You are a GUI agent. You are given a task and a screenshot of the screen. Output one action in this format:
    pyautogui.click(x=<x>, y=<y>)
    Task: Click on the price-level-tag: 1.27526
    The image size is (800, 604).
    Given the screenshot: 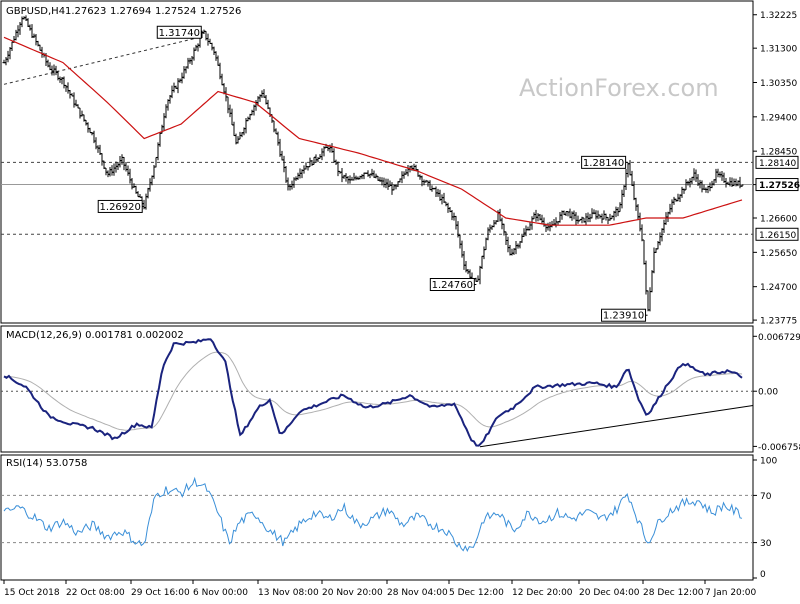 What is the action you would take?
    pyautogui.click(x=777, y=185)
    